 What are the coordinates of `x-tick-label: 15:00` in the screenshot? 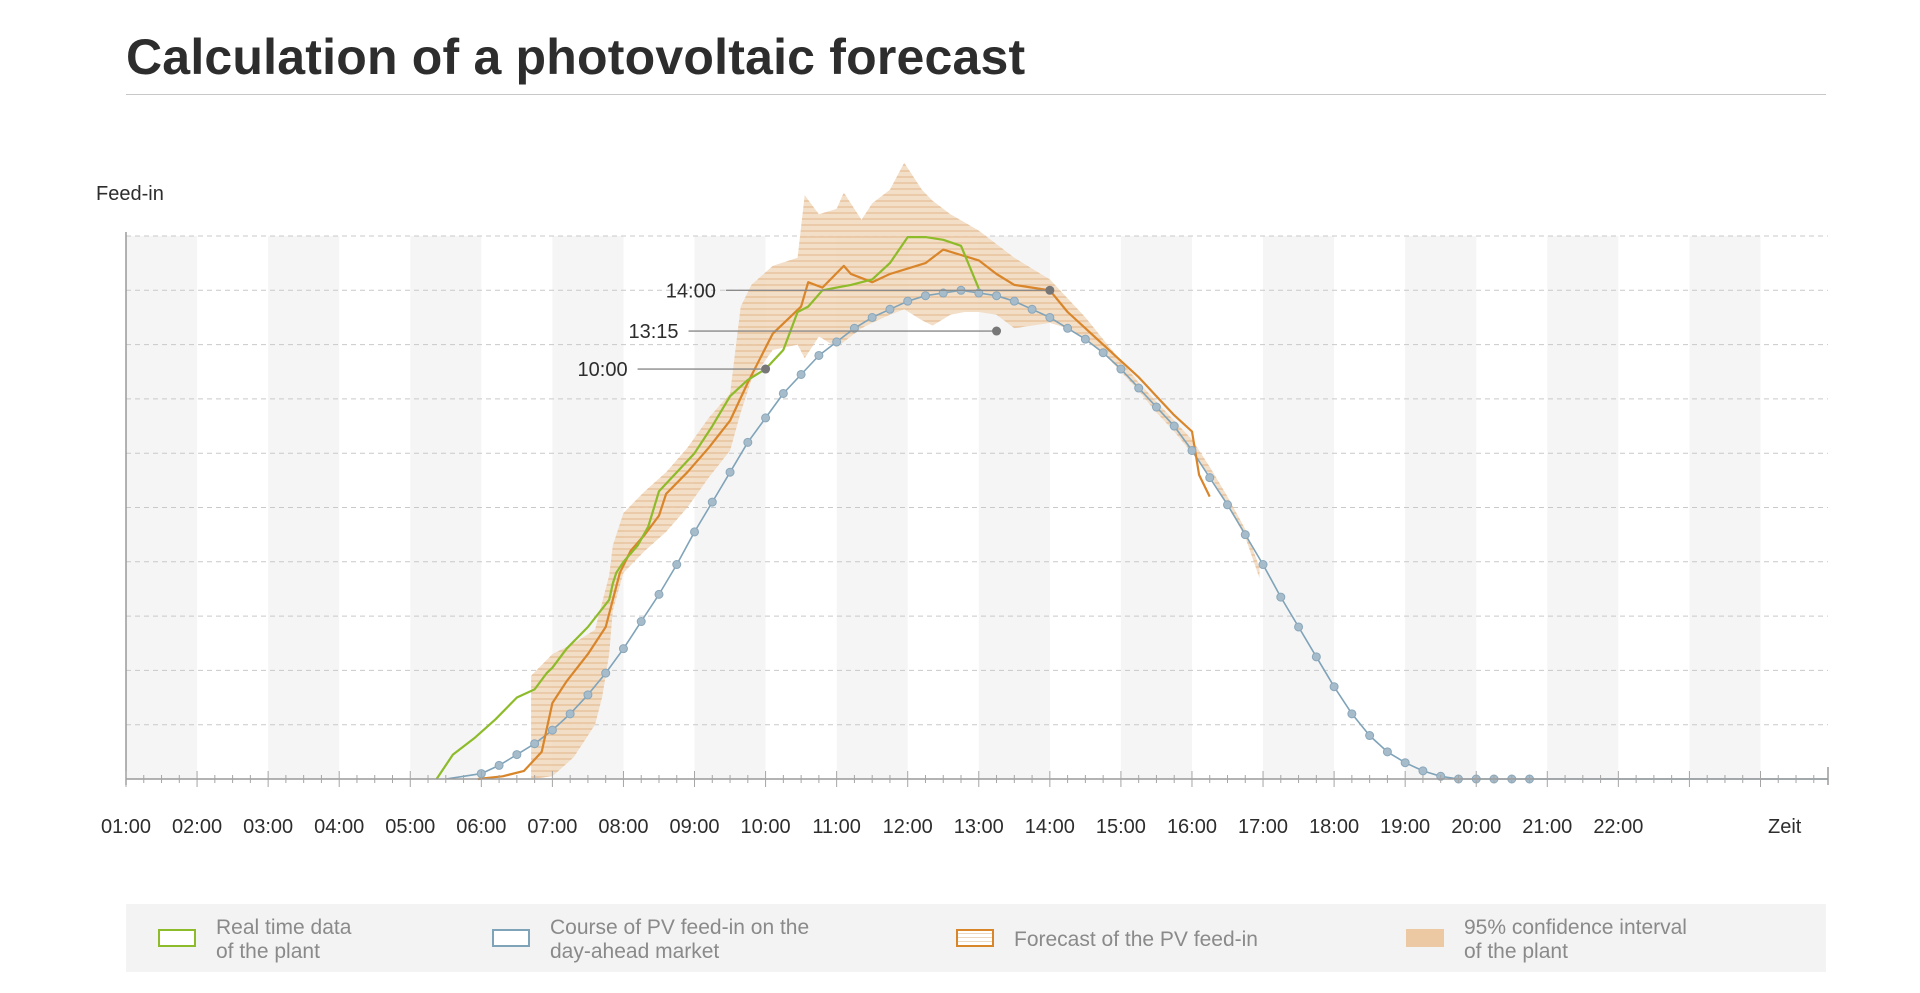 It's located at (1121, 827).